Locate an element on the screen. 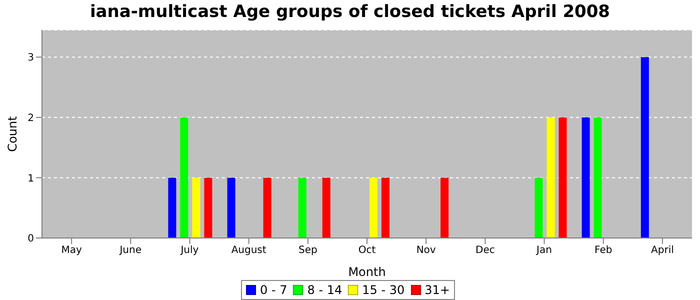 This screenshot has height=300, width=700. x-tick-label: Dec is located at coordinates (485, 250).